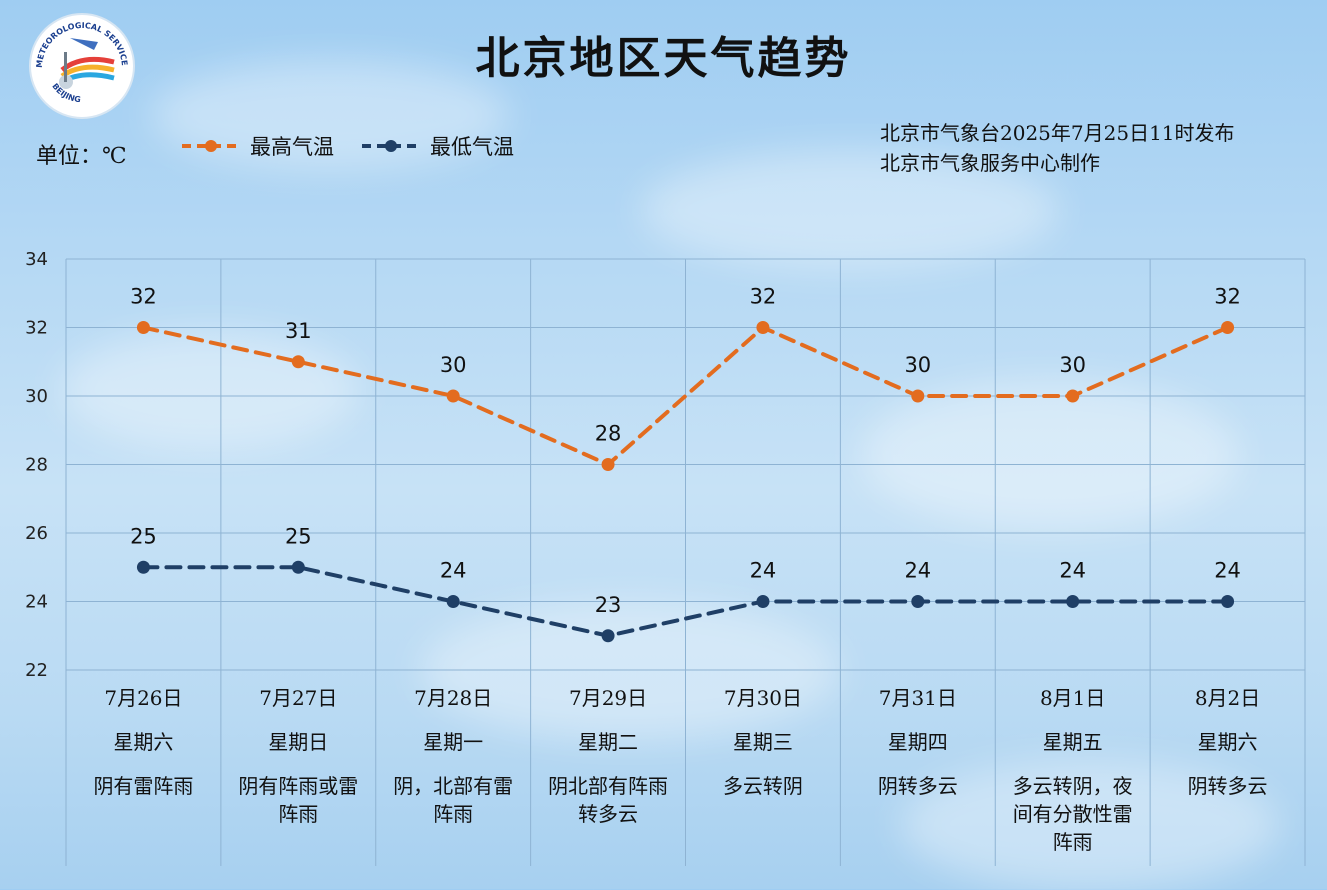  Describe the element at coordinates (453, 756) in the screenshot. I see `category-label: 7月28日星期一阴，北部有雷 阵雨` at that location.